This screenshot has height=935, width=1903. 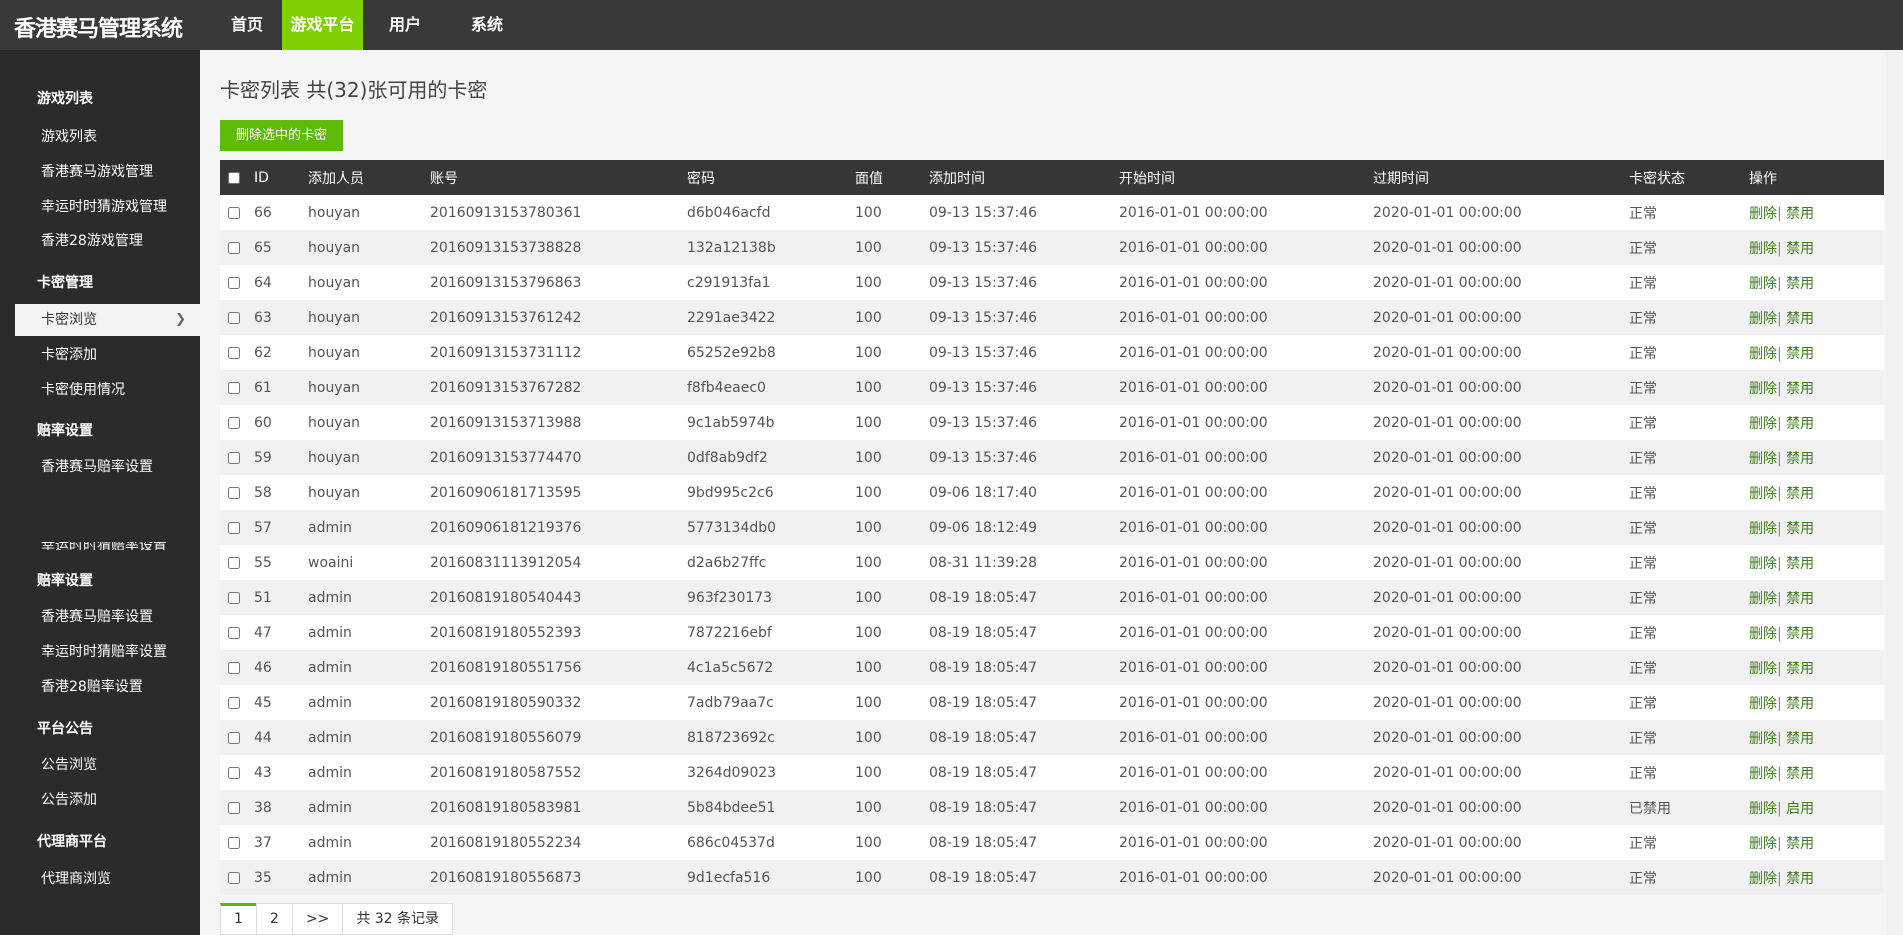 I want to click on sidebar-item-hk28-odds: 香港28赔率设置, so click(x=92, y=687).